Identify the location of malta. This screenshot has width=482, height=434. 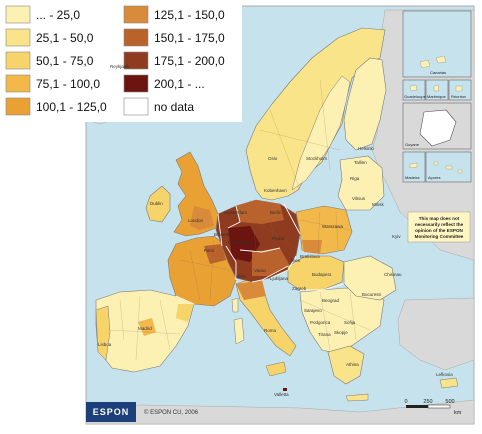
(285, 389).